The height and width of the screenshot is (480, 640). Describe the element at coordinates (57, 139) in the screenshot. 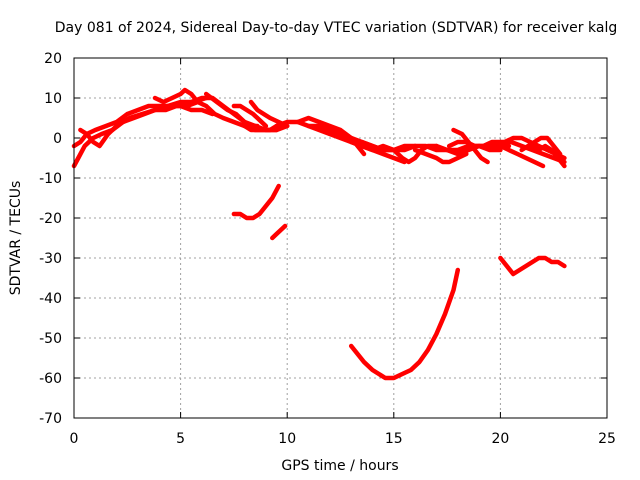

I see `y-tick-label: 0` at that location.